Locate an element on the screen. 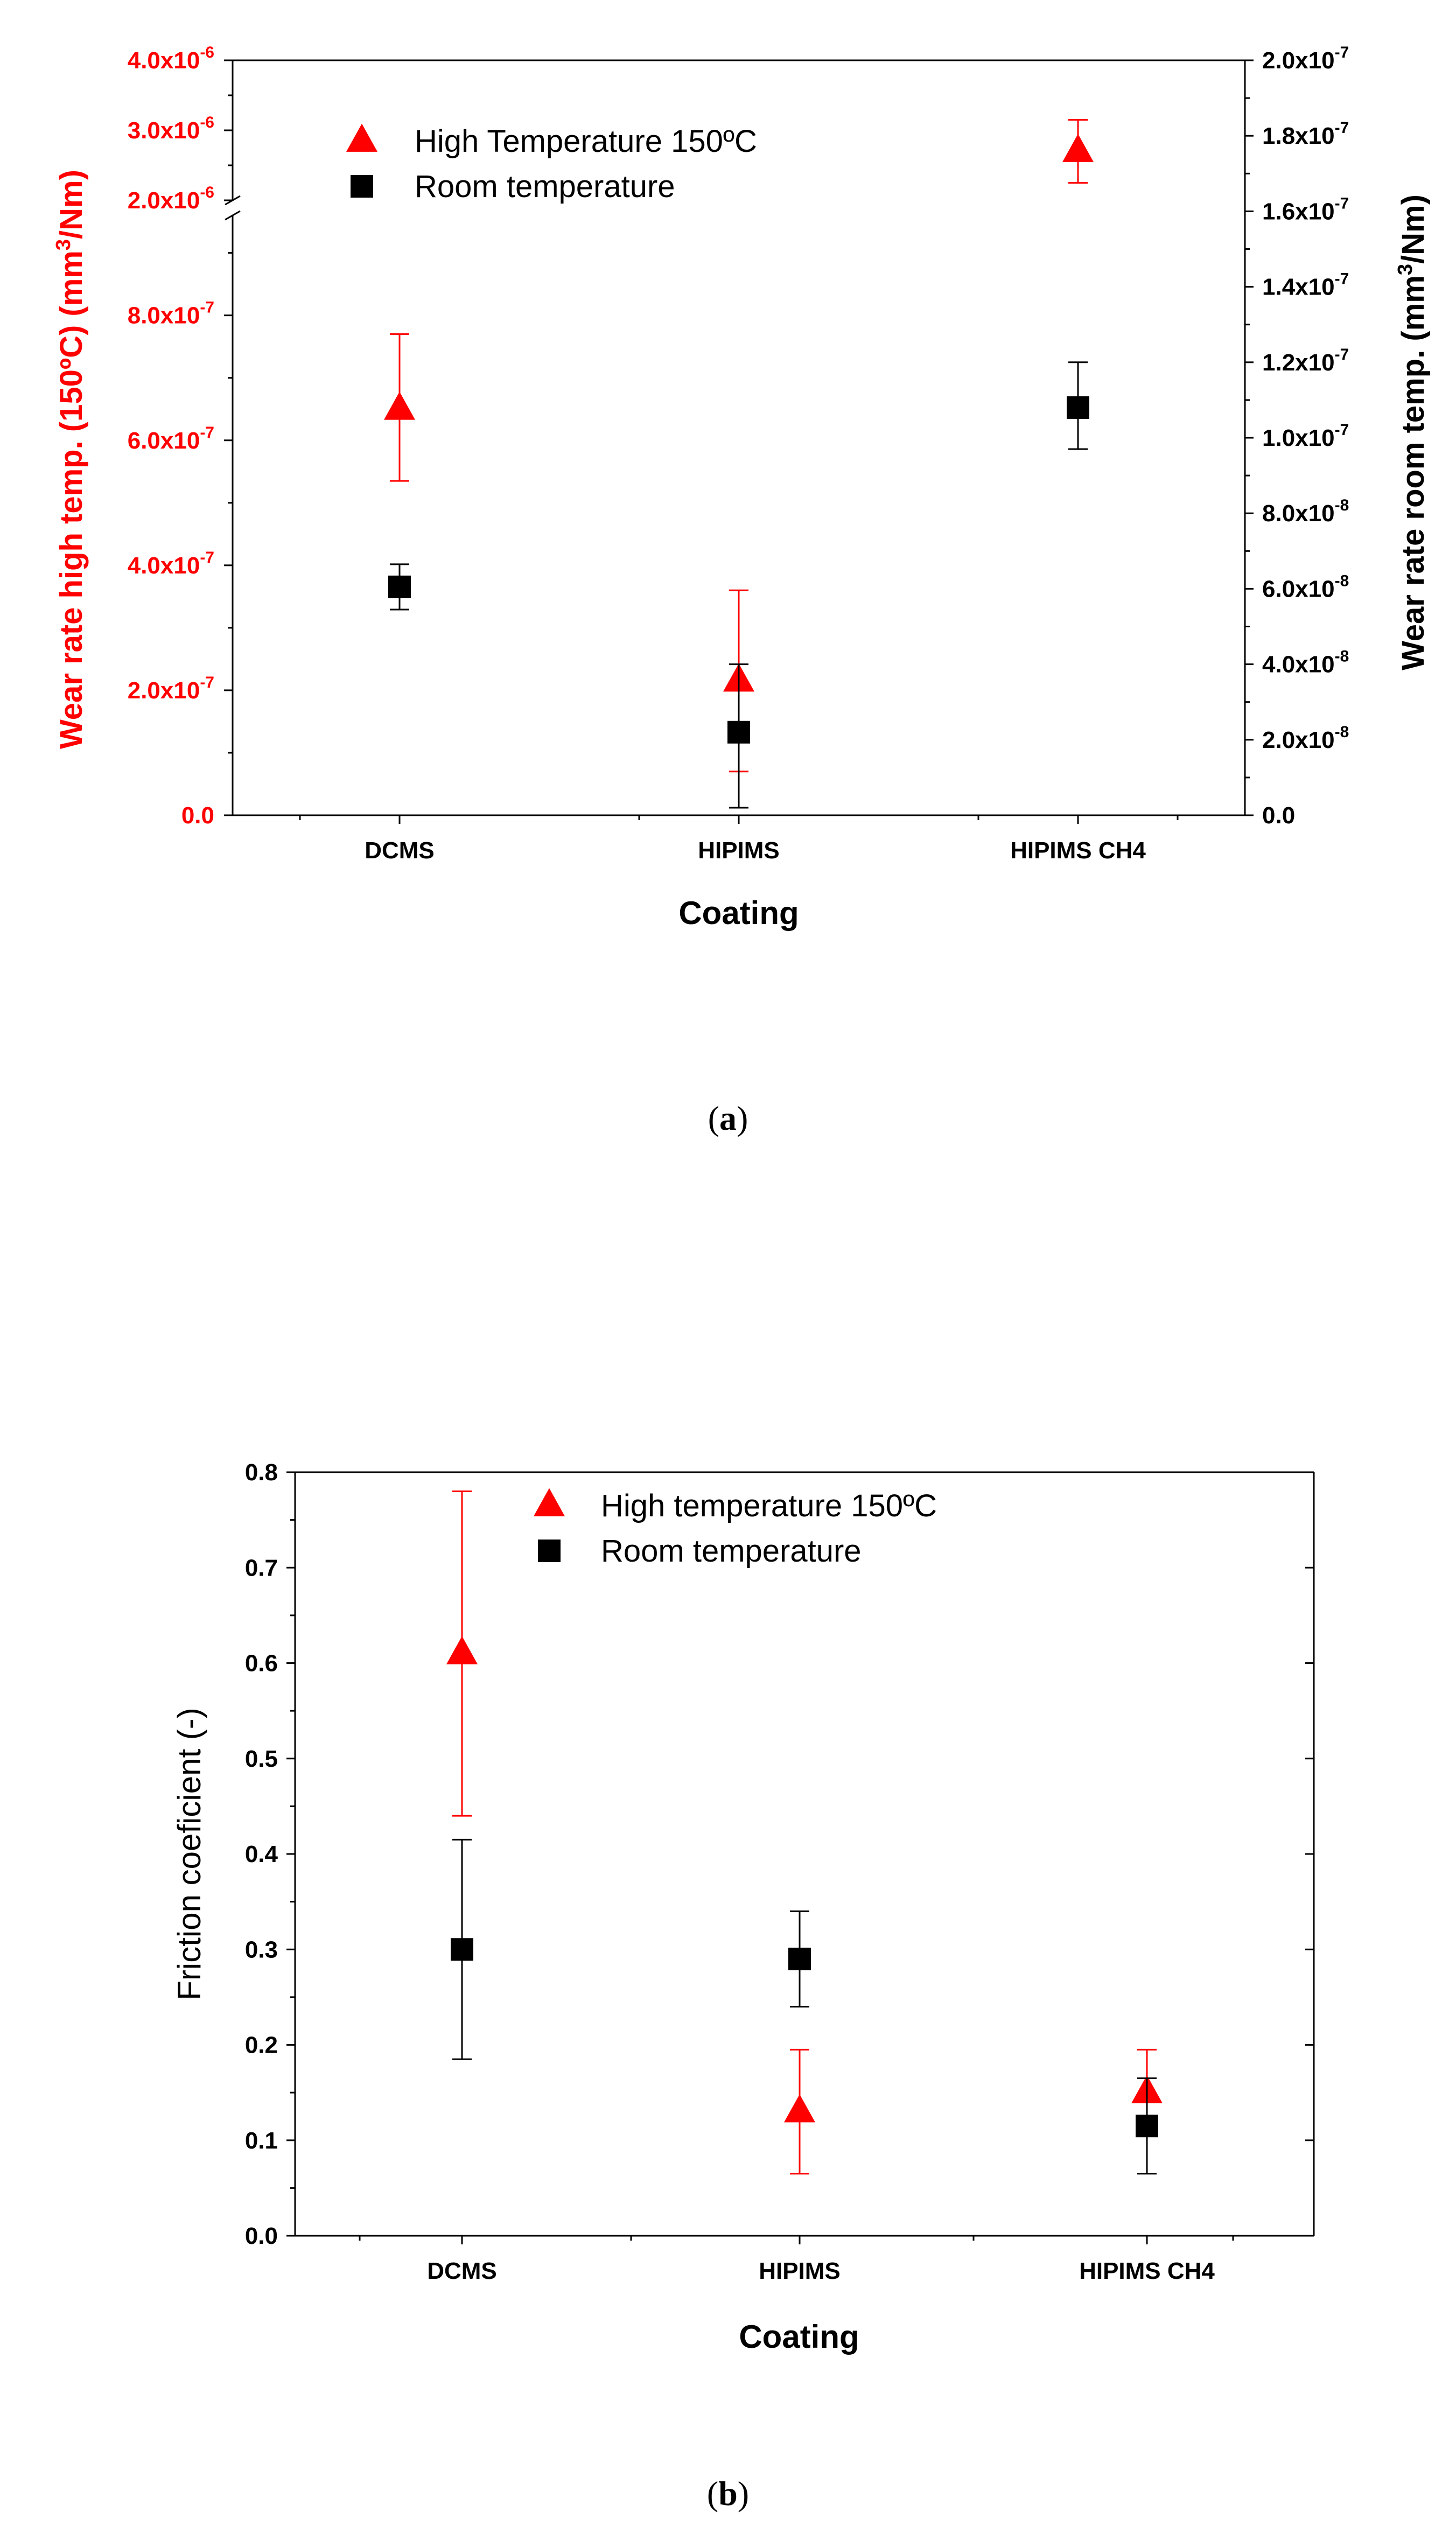  y-tick-label: 0.0 is located at coordinates (261, 2236).